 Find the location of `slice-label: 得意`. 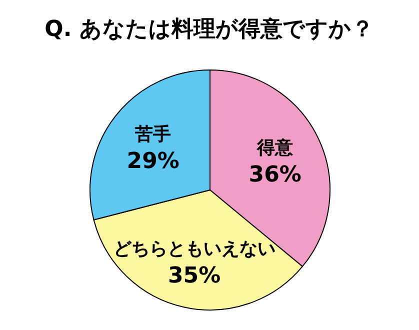

slice-label: 得意 is located at coordinates (275, 147).